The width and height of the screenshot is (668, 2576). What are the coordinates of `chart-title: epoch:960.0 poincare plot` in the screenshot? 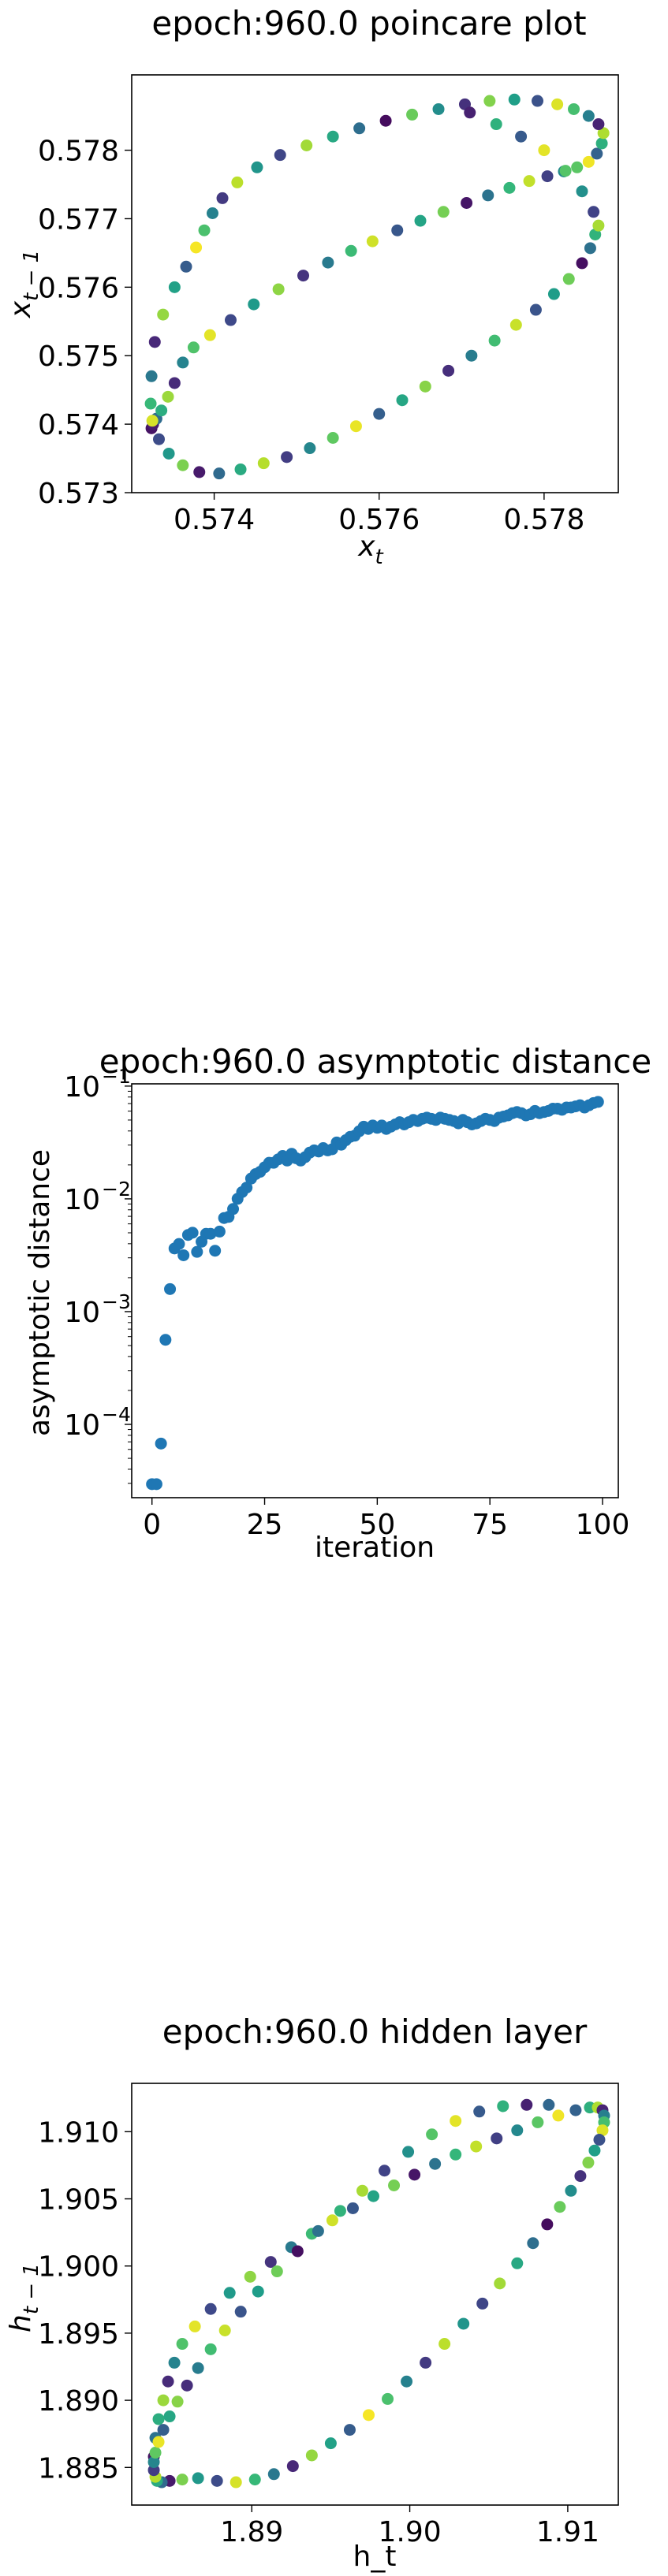 It's located at (368, 23).